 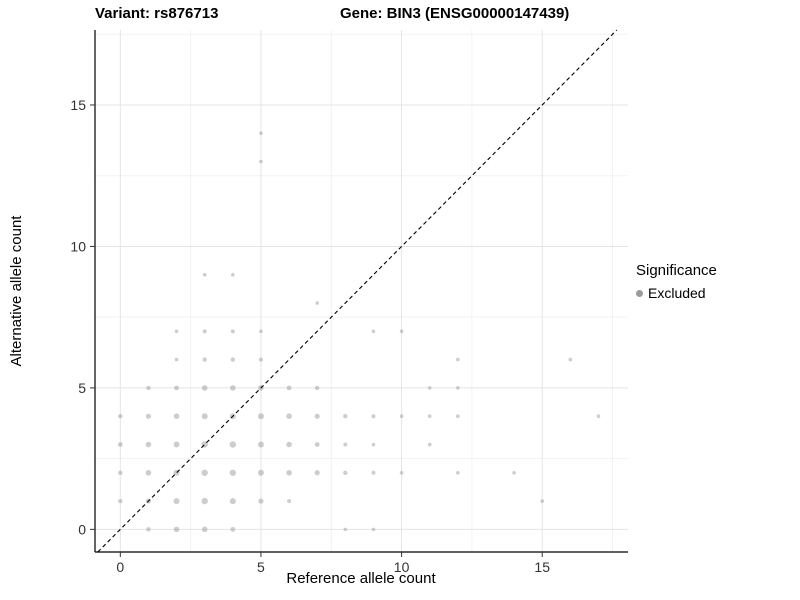 I want to click on legend: Significance Excluded, so click(x=676, y=281).